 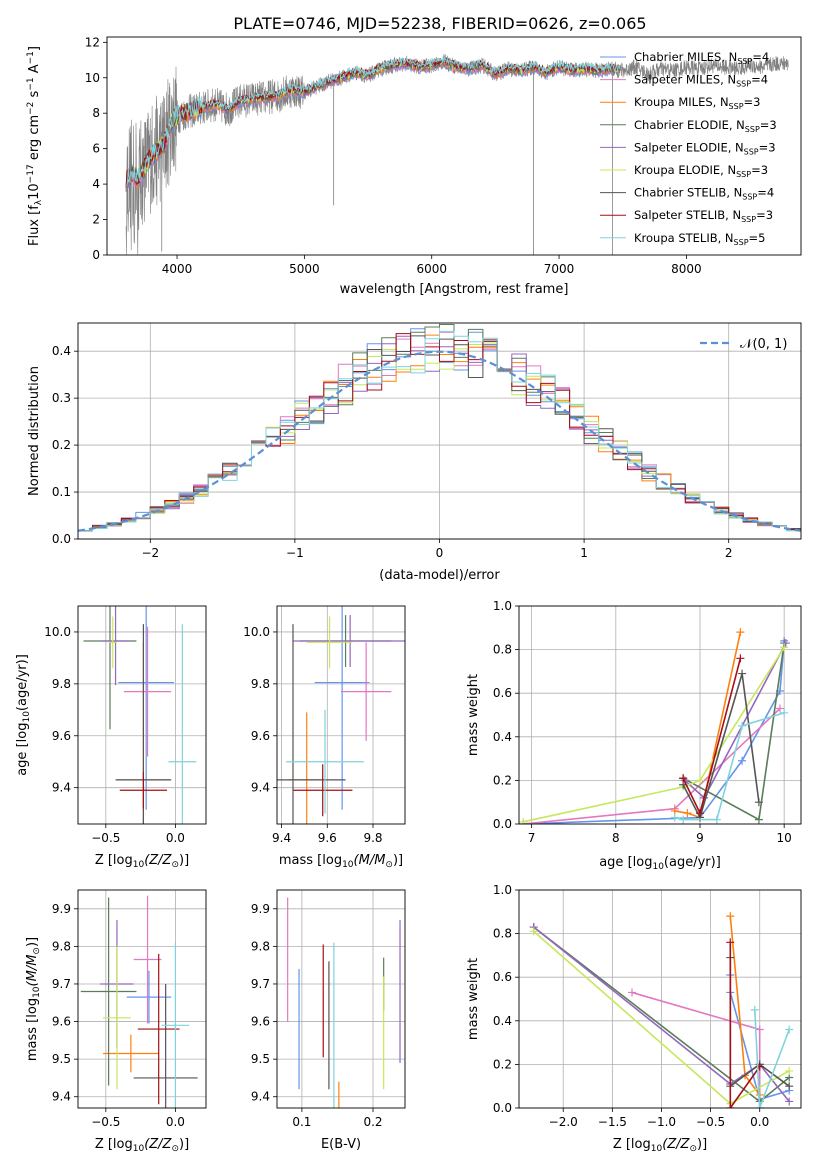 I want to click on x-axis-label: Z [log10(Z/Z⊙)], so click(x=660, y=1145).